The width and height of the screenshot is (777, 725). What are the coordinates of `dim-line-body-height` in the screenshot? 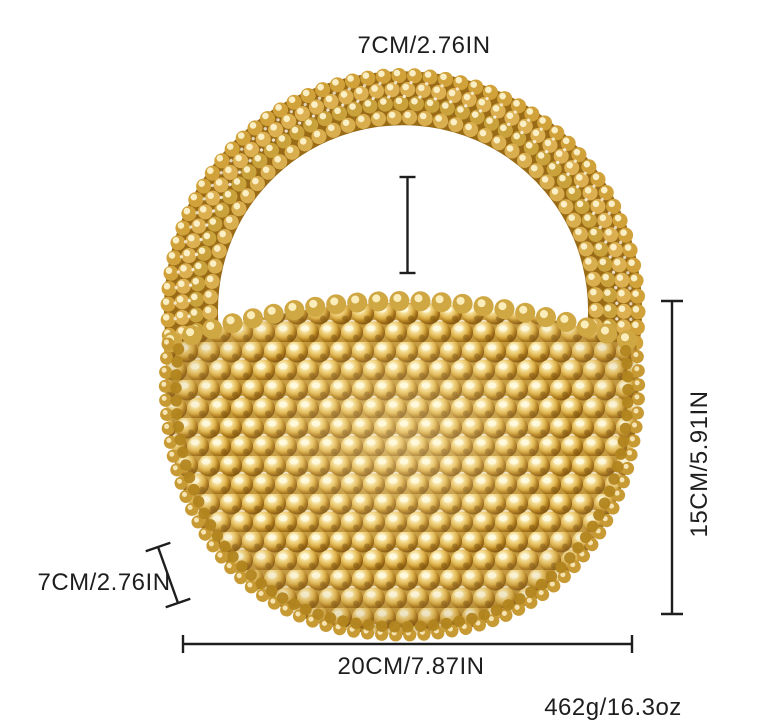 It's located at (672, 457).